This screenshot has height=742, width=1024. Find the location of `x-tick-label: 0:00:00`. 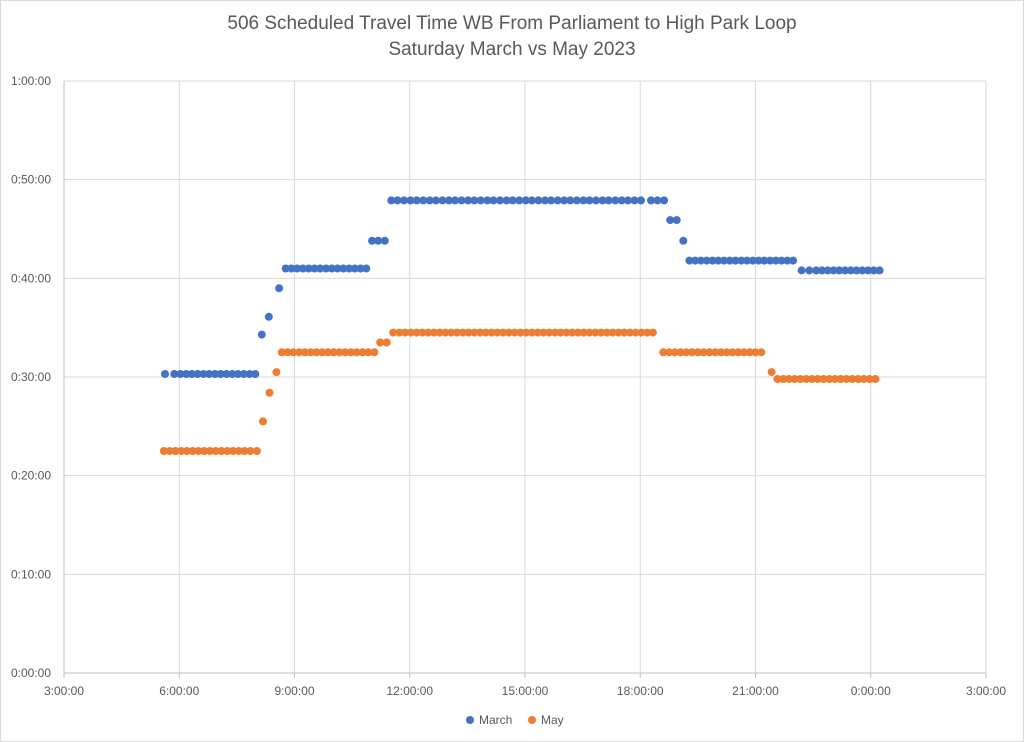

x-tick-label: 0:00:00 is located at coordinates (871, 691).